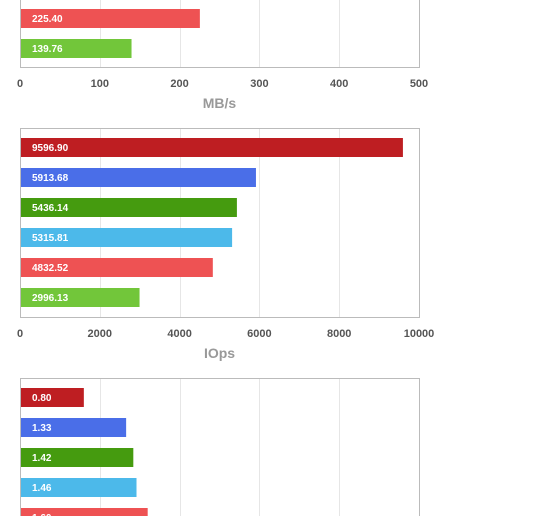 The image size is (560, 516). Describe the element at coordinates (100, 334) in the screenshot. I see `x-tick-label: 2000` at that location.